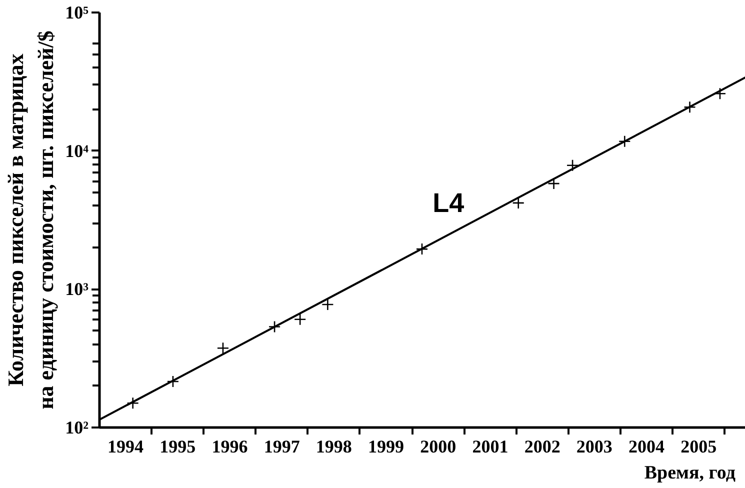  What do you see at coordinates (646, 446) in the screenshot?
I see `x-tick-label: 2004` at bounding box center [646, 446].